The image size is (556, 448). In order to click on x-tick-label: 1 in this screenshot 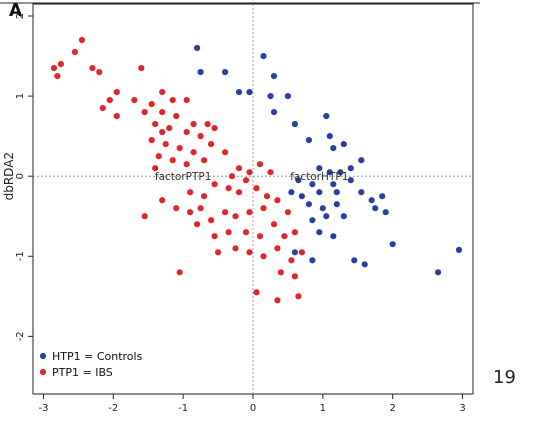, I will do `click(323, 408)`.